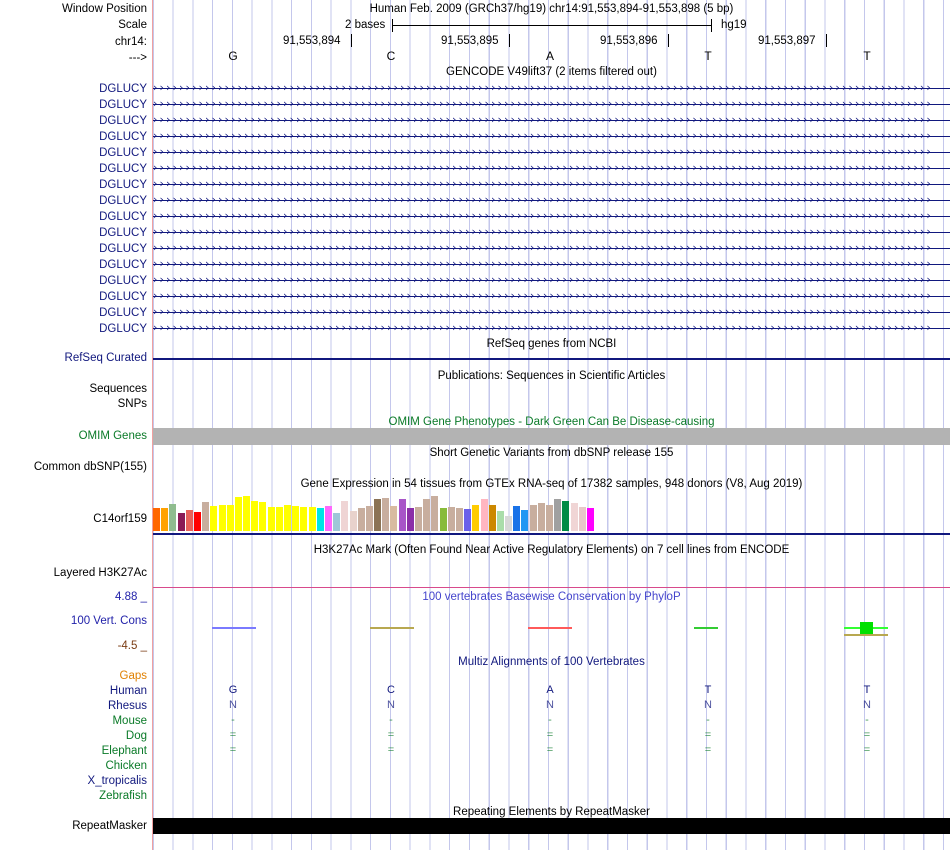 The image size is (950, 850). What do you see at coordinates (132, 404) in the screenshot?
I see `label-snps: SNPs` at bounding box center [132, 404].